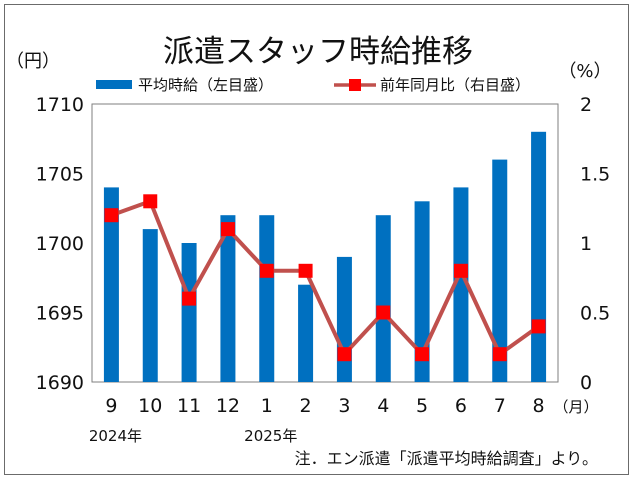 Image resolution: width=635 pixels, height=481 pixels. Describe the element at coordinates (228, 406) in the screenshot. I see `x-tick-label: 12` at that location.